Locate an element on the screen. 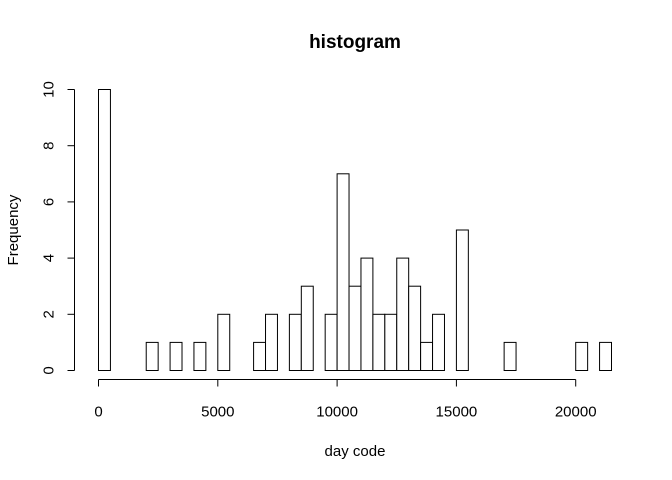 The height and width of the screenshot is (480, 672). y-tick-label: 2 is located at coordinates (49, 314).